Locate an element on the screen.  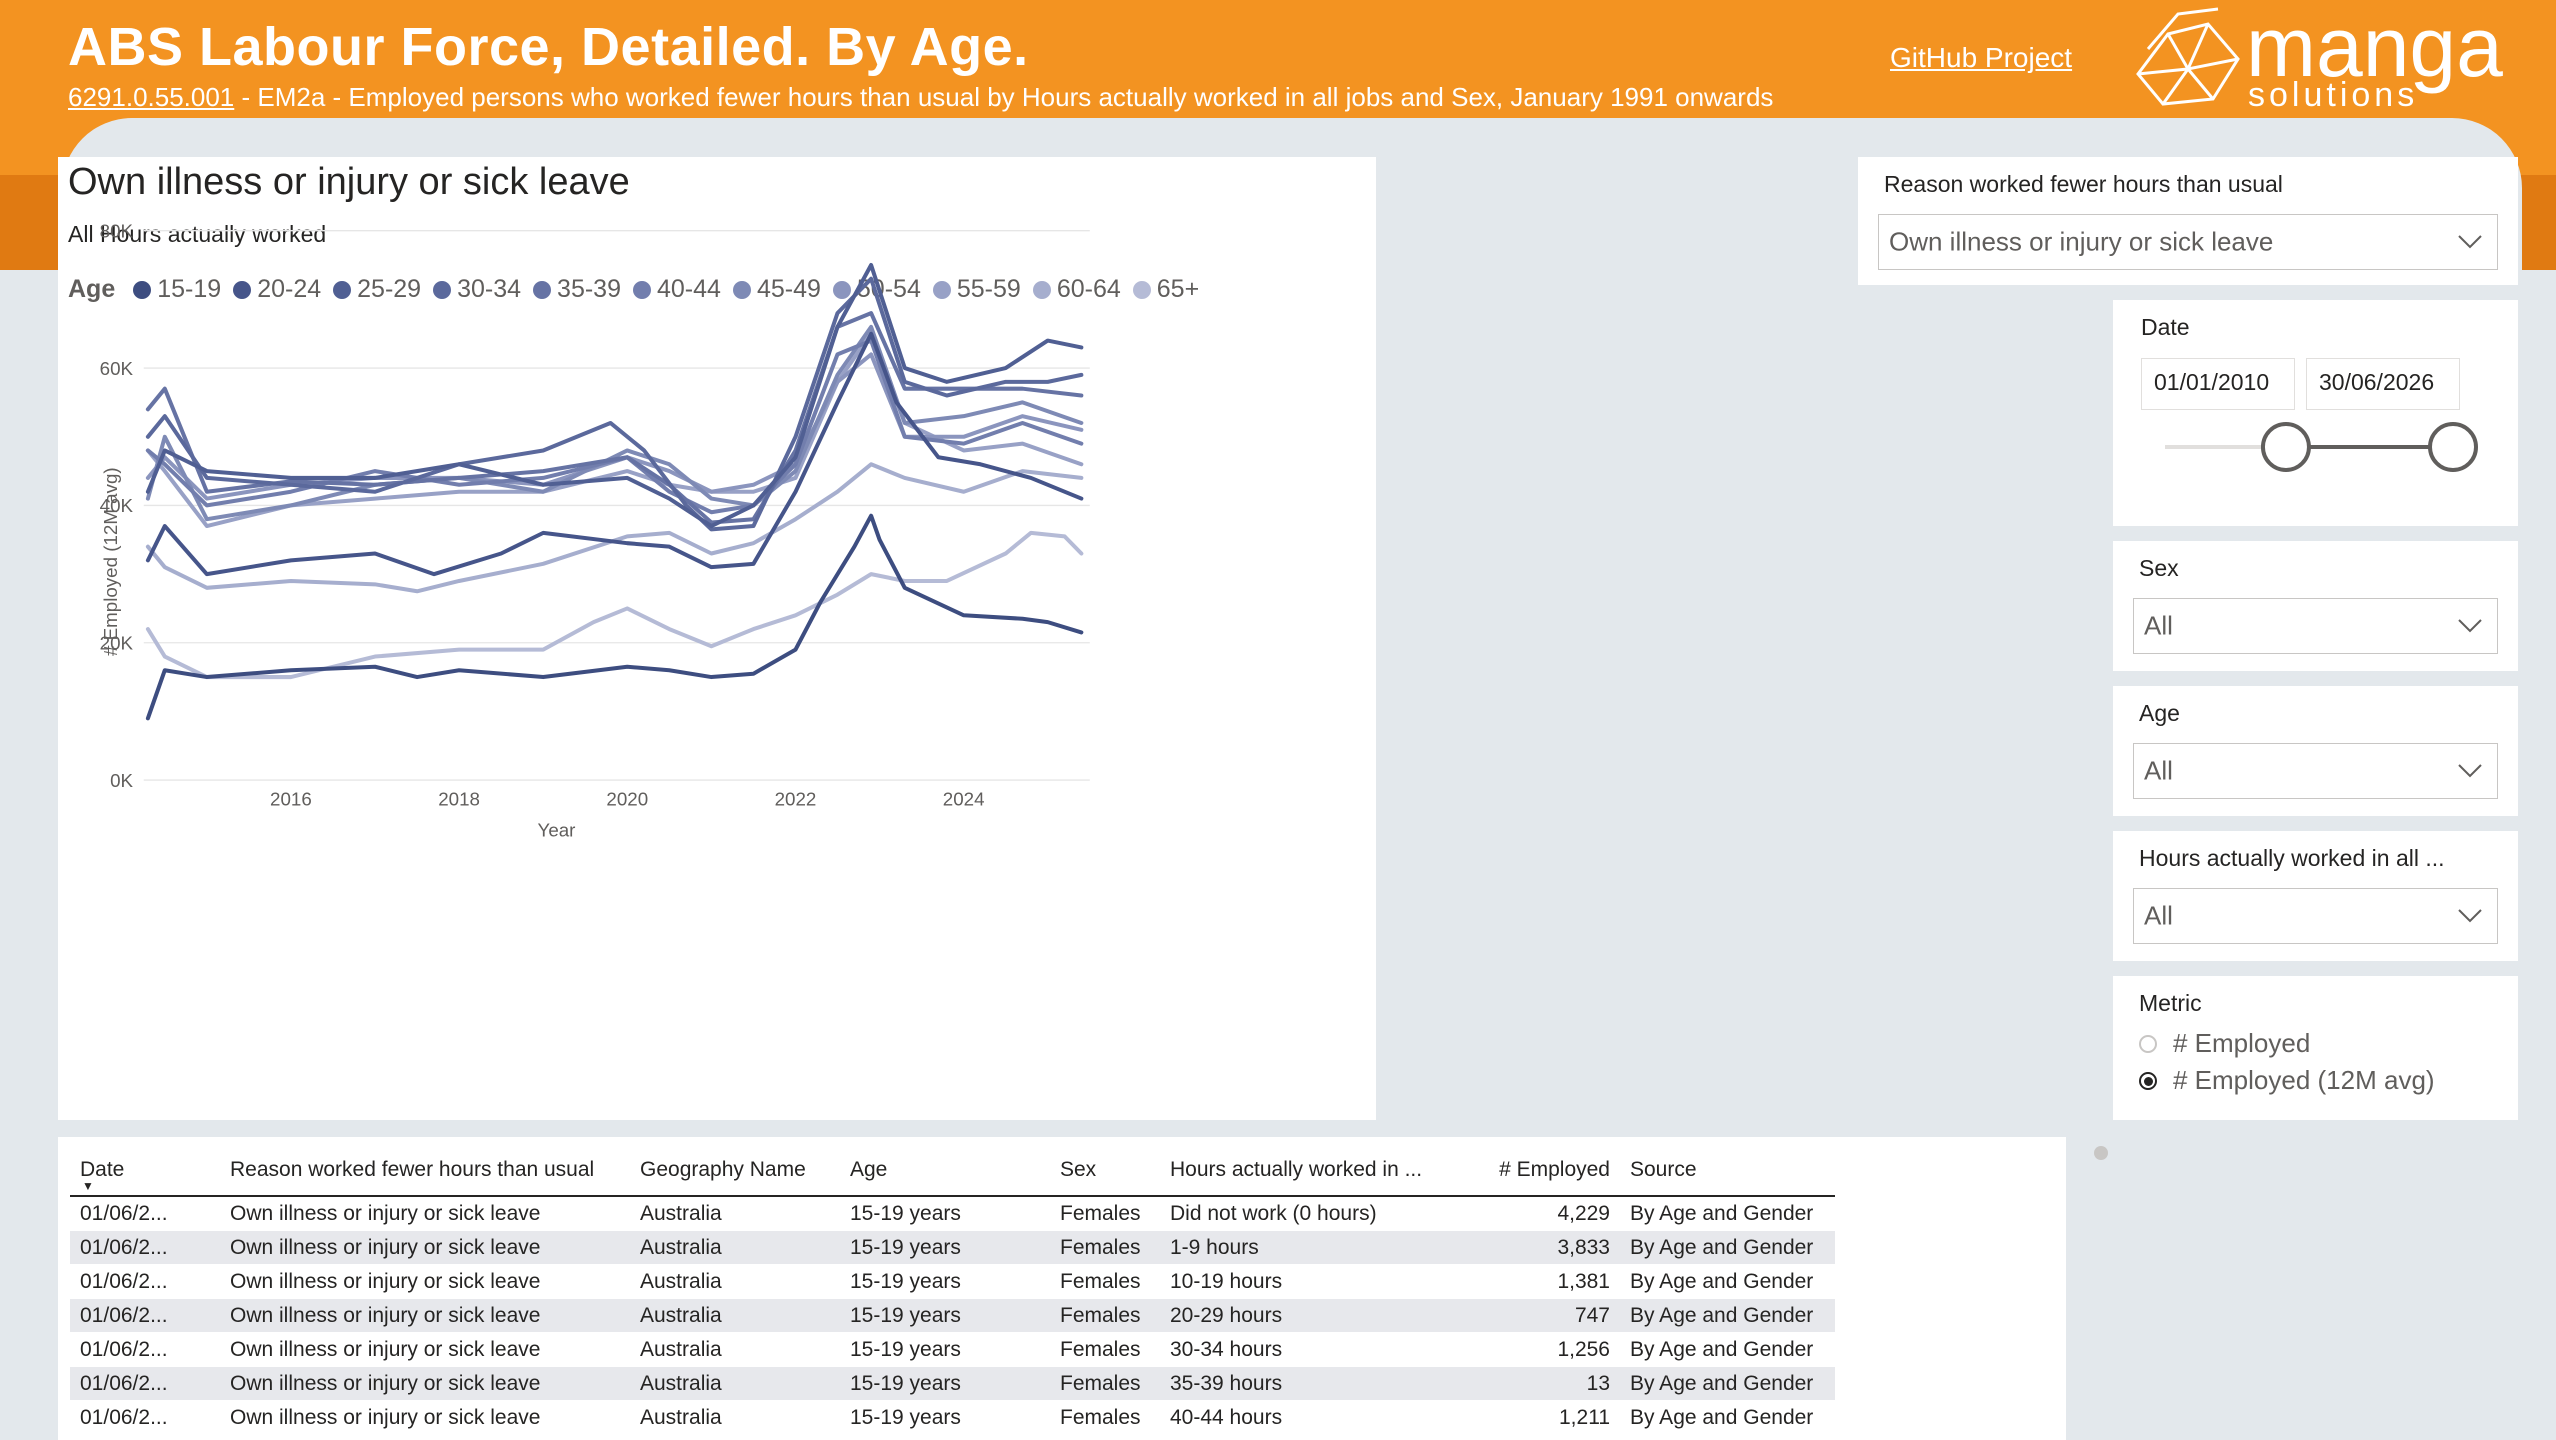
y-tick-label: 0K is located at coordinates (121, 780).